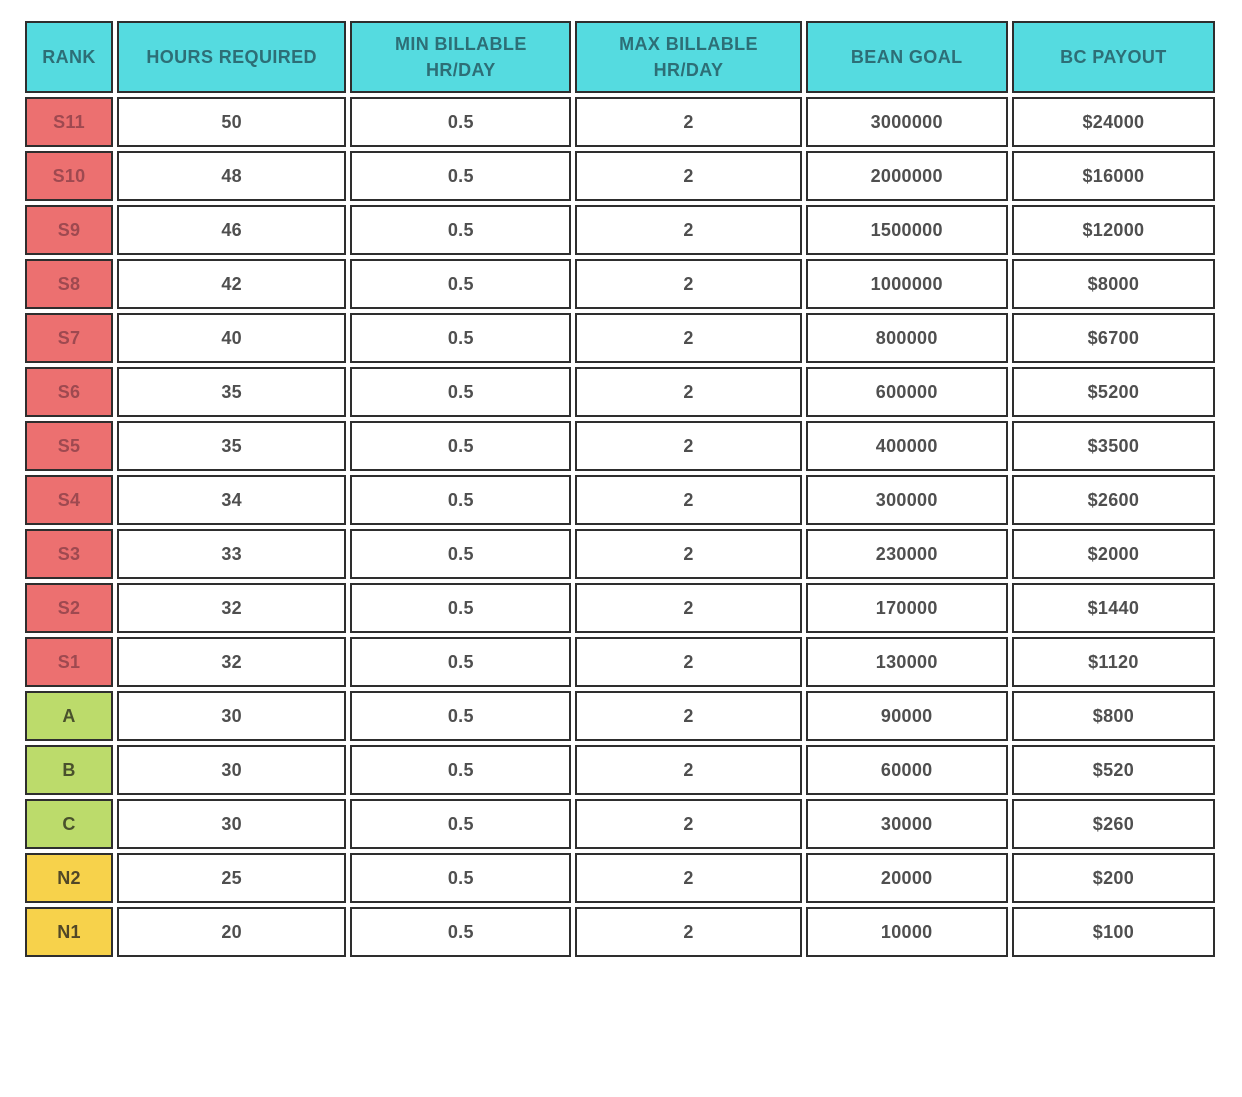 The height and width of the screenshot is (1097, 1242). What do you see at coordinates (1113, 608) in the screenshot?
I see `bc_payout-cell: $1440` at bounding box center [1113, 608].